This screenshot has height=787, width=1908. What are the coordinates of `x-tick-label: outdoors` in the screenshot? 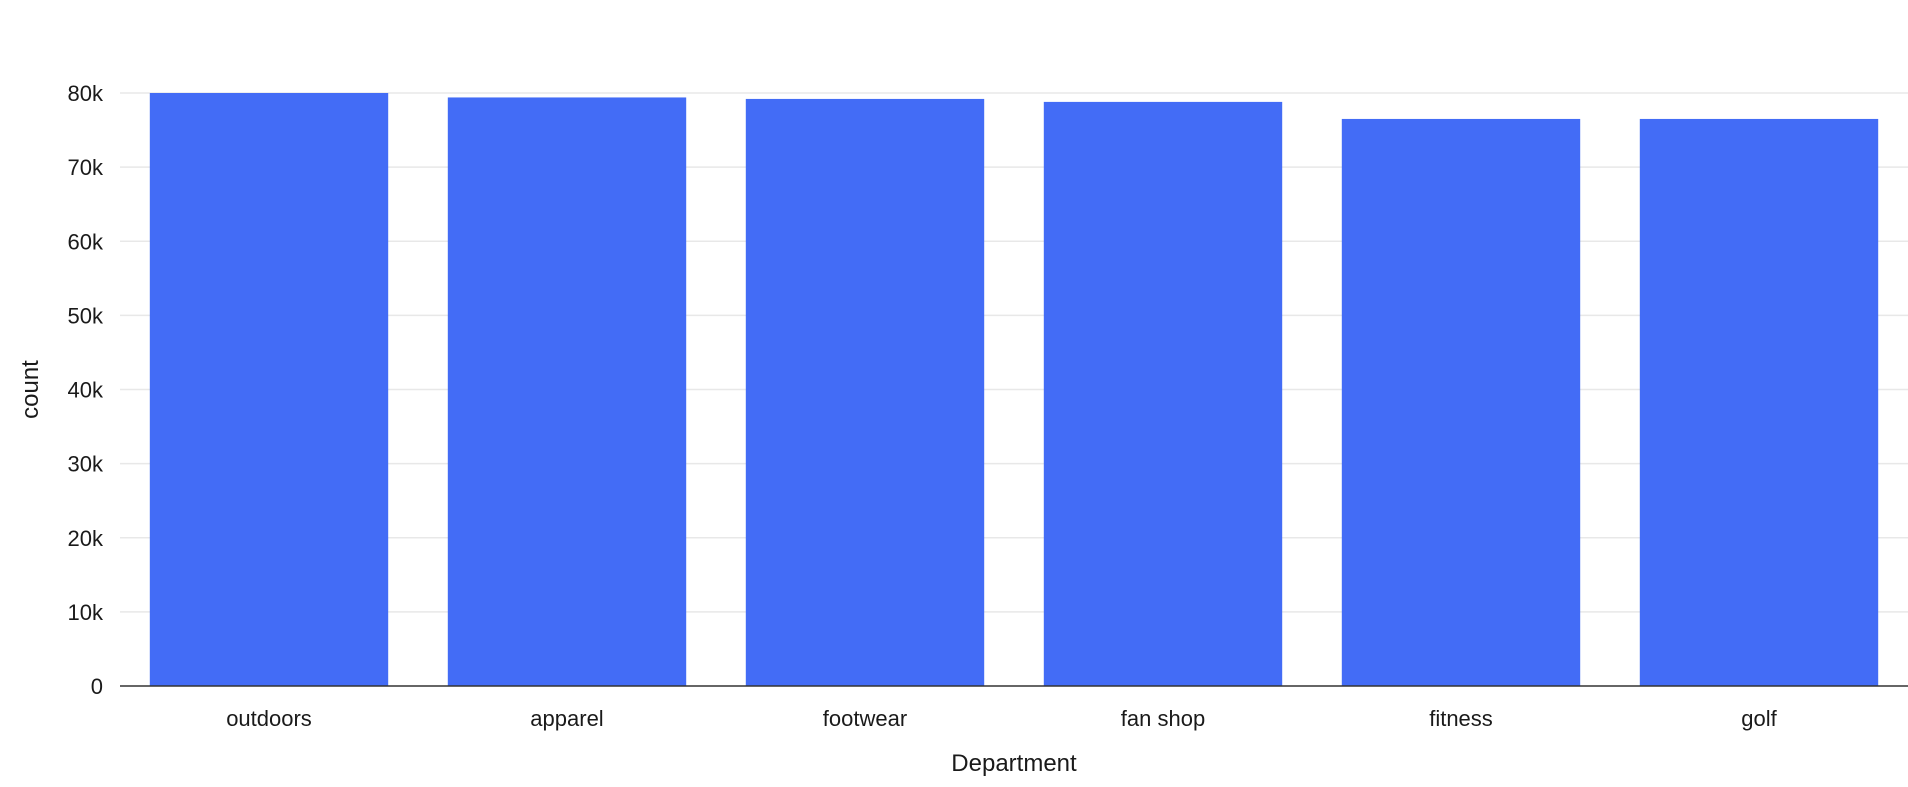 It's located at (269, 718).